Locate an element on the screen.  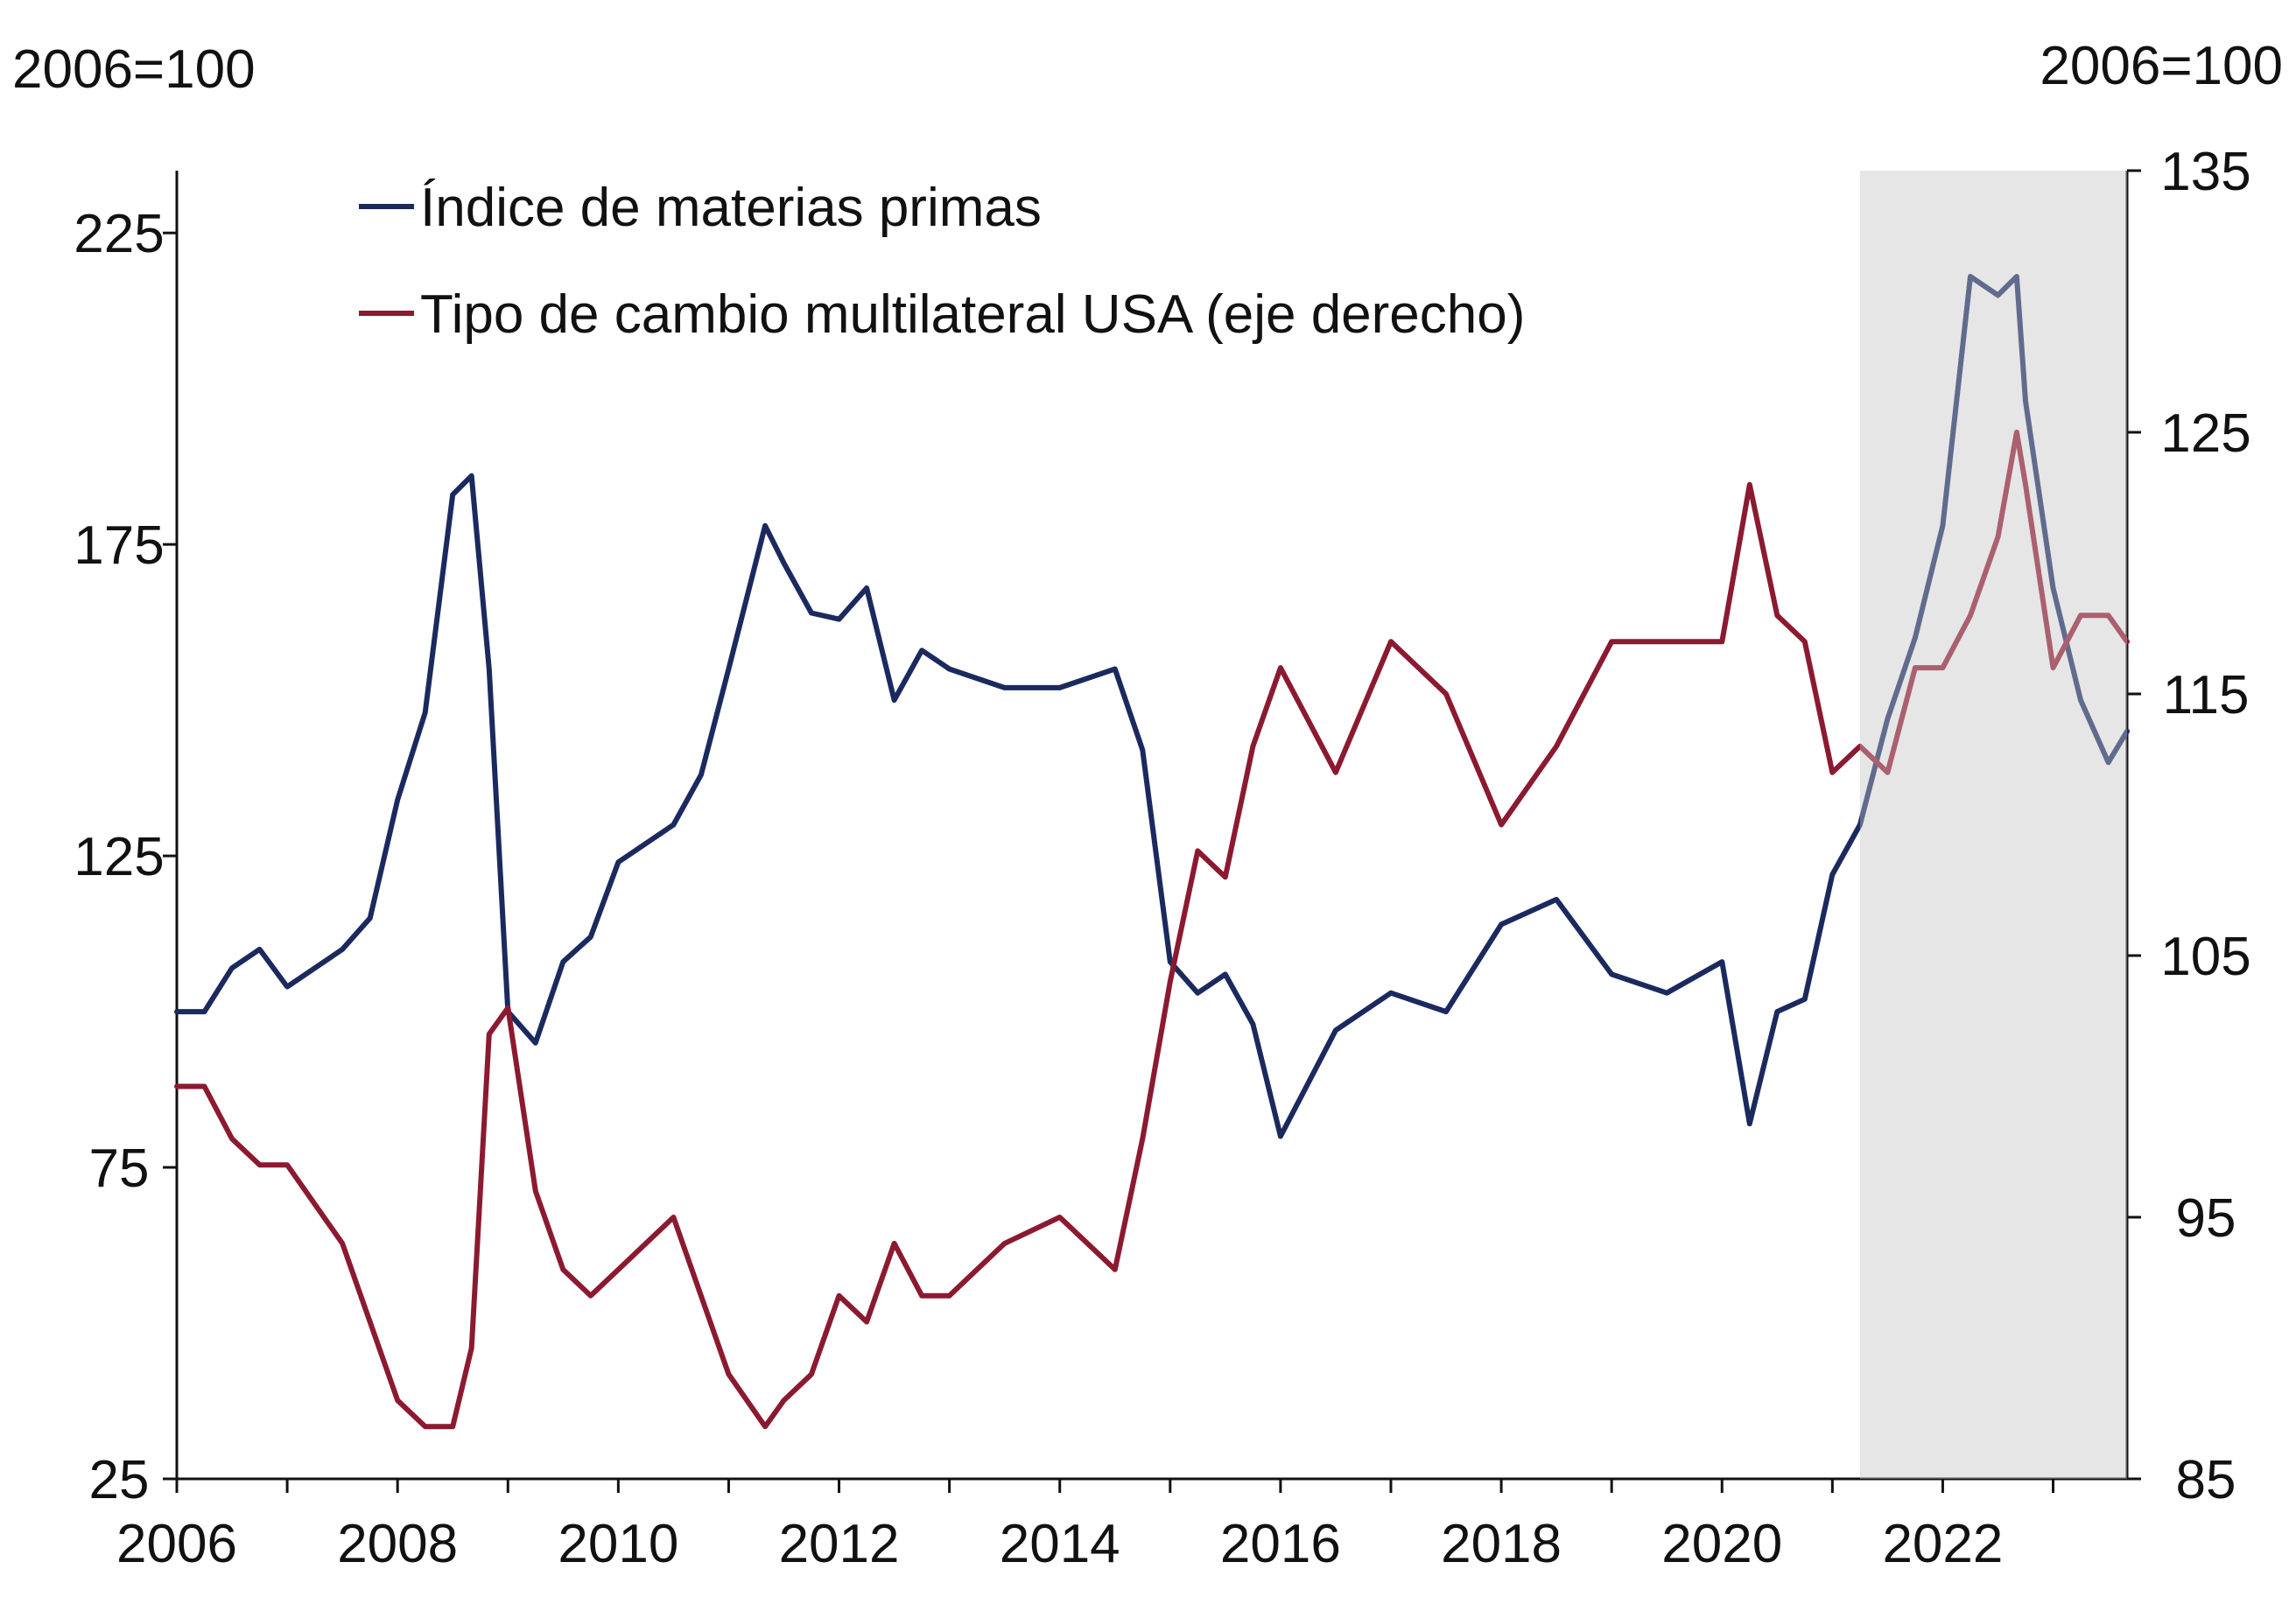
left-tick-label-25: 25 is located at coordinates (120, 1480).